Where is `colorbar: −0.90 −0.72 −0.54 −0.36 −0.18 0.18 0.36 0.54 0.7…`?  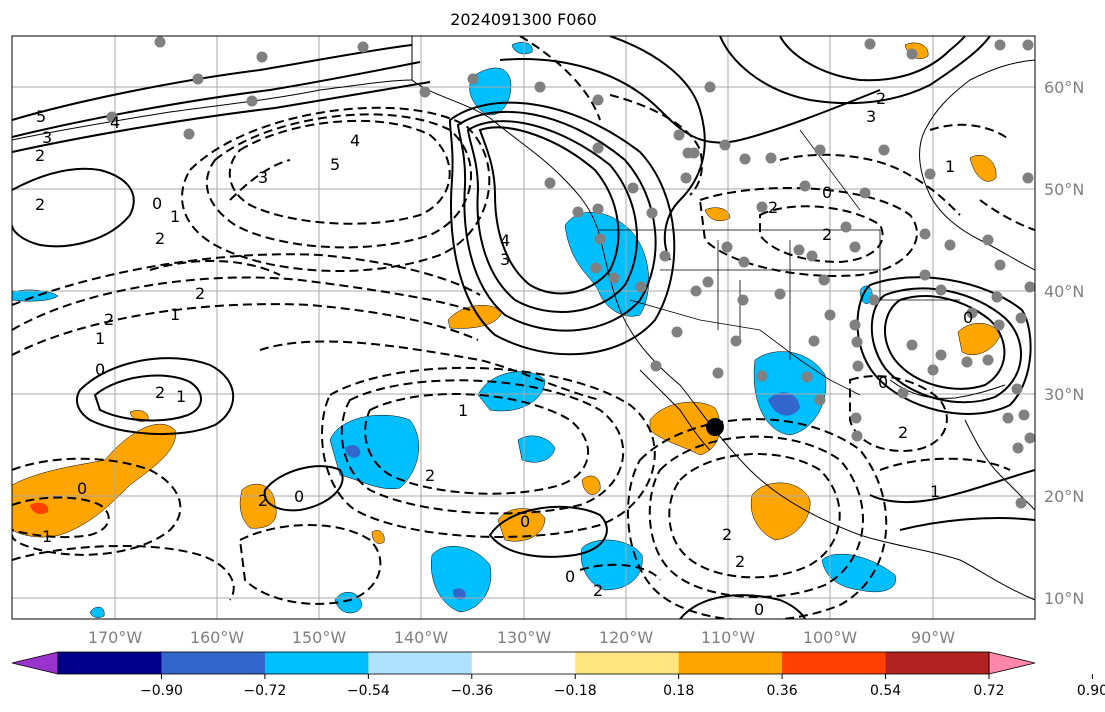 colorbar: −0.90 −0.72 −0.54 −0.36 −0.18 0.18 0.36 0.54 0.7… is located at coordinates (558, 675).